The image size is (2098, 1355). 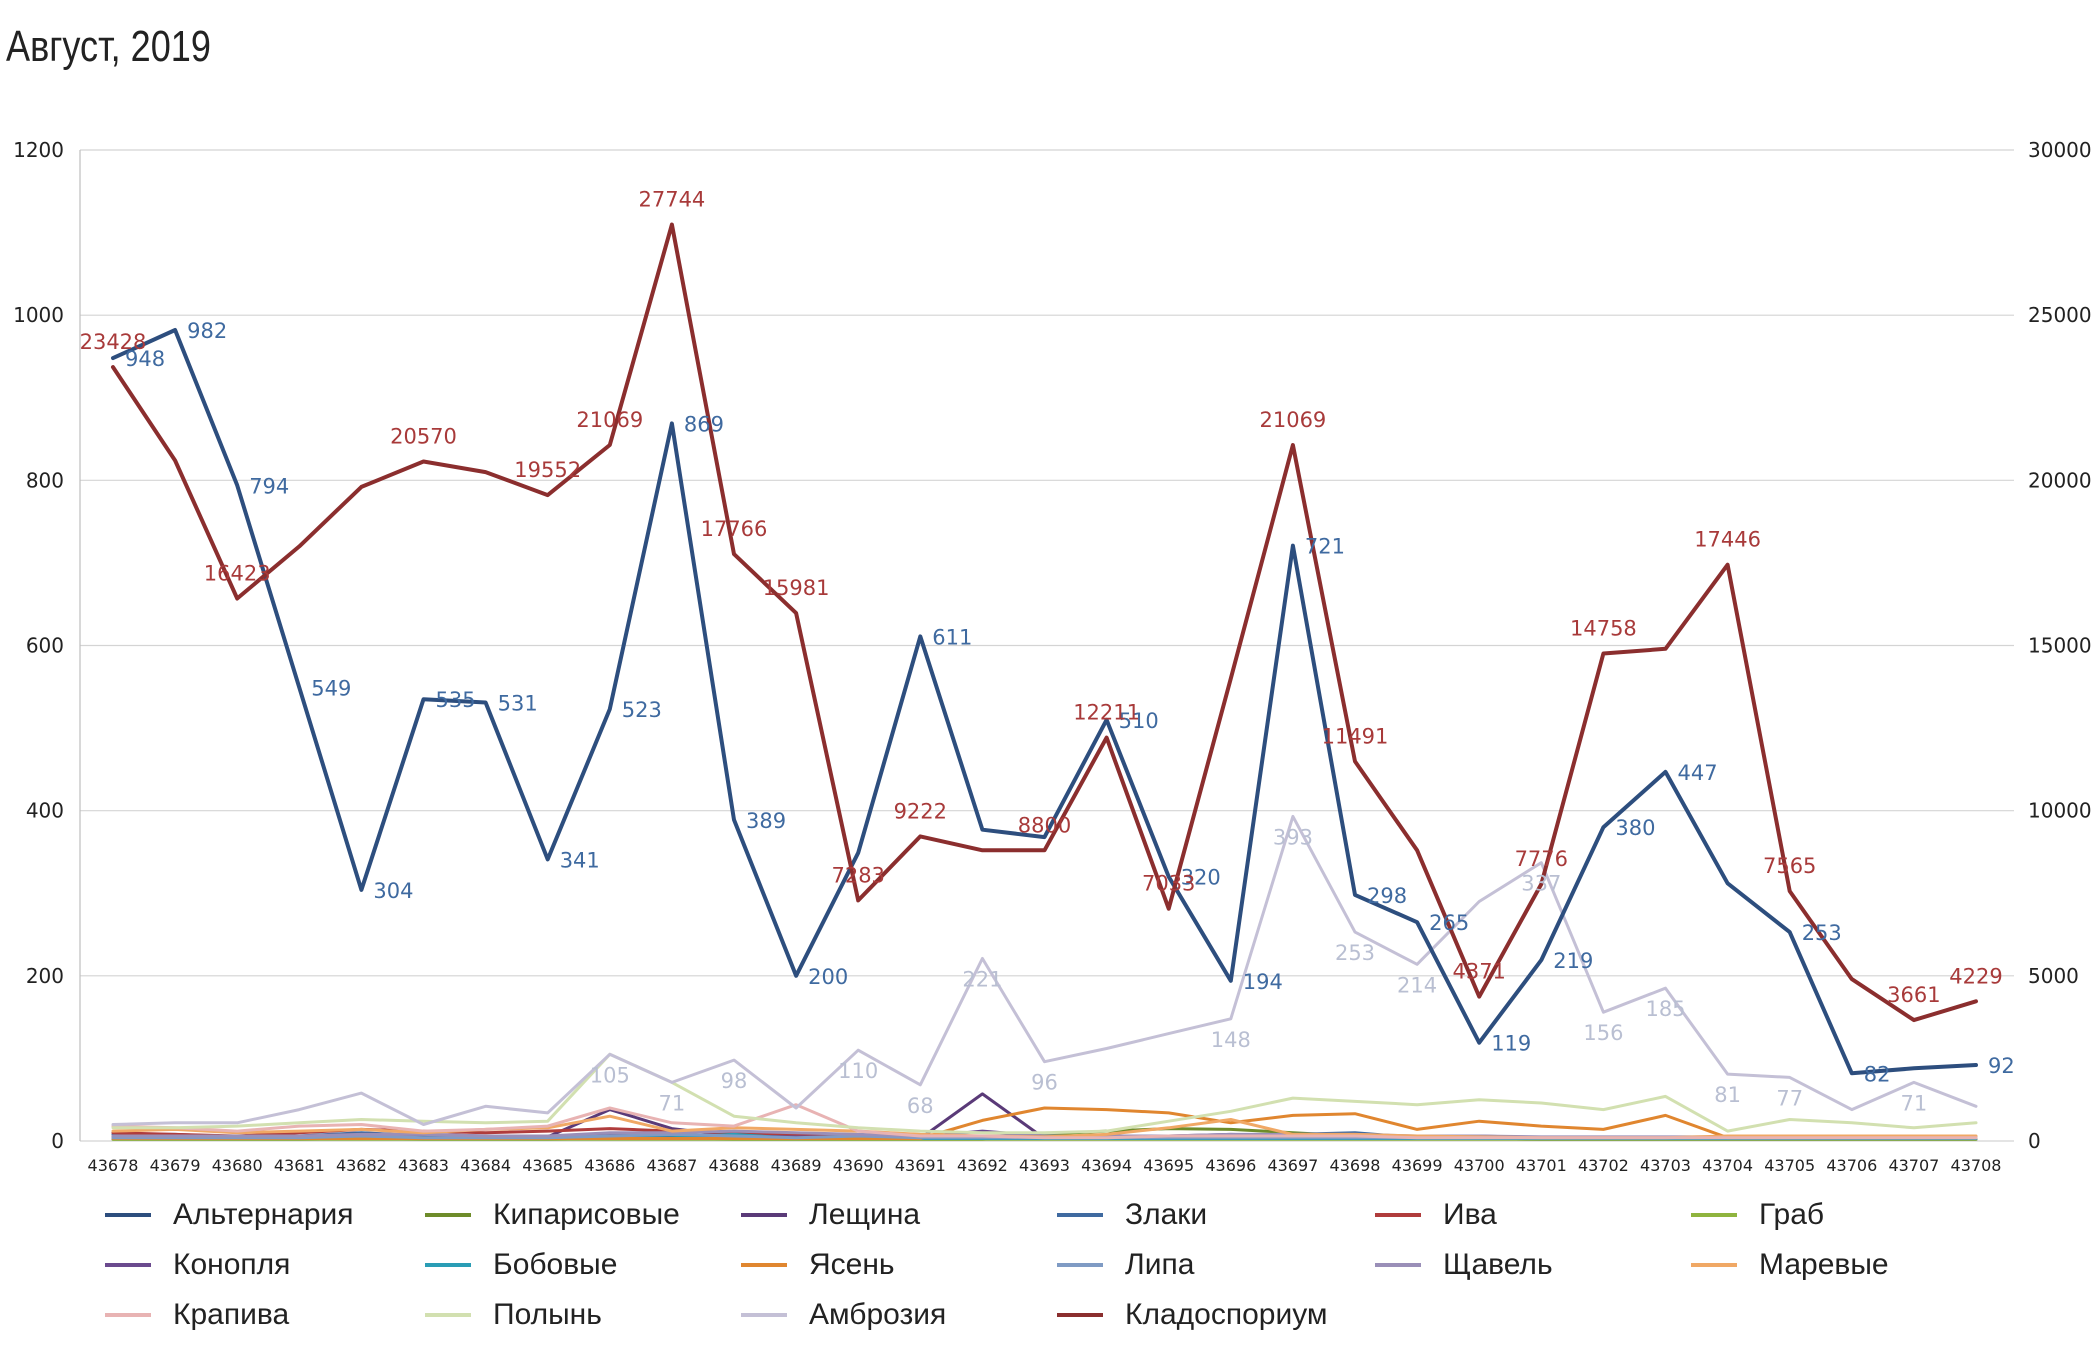 What do you see at coordinates (671, 1165) in the screenshot?
I see `x-tick-label: 43687` at bounding box center [671, 1165].